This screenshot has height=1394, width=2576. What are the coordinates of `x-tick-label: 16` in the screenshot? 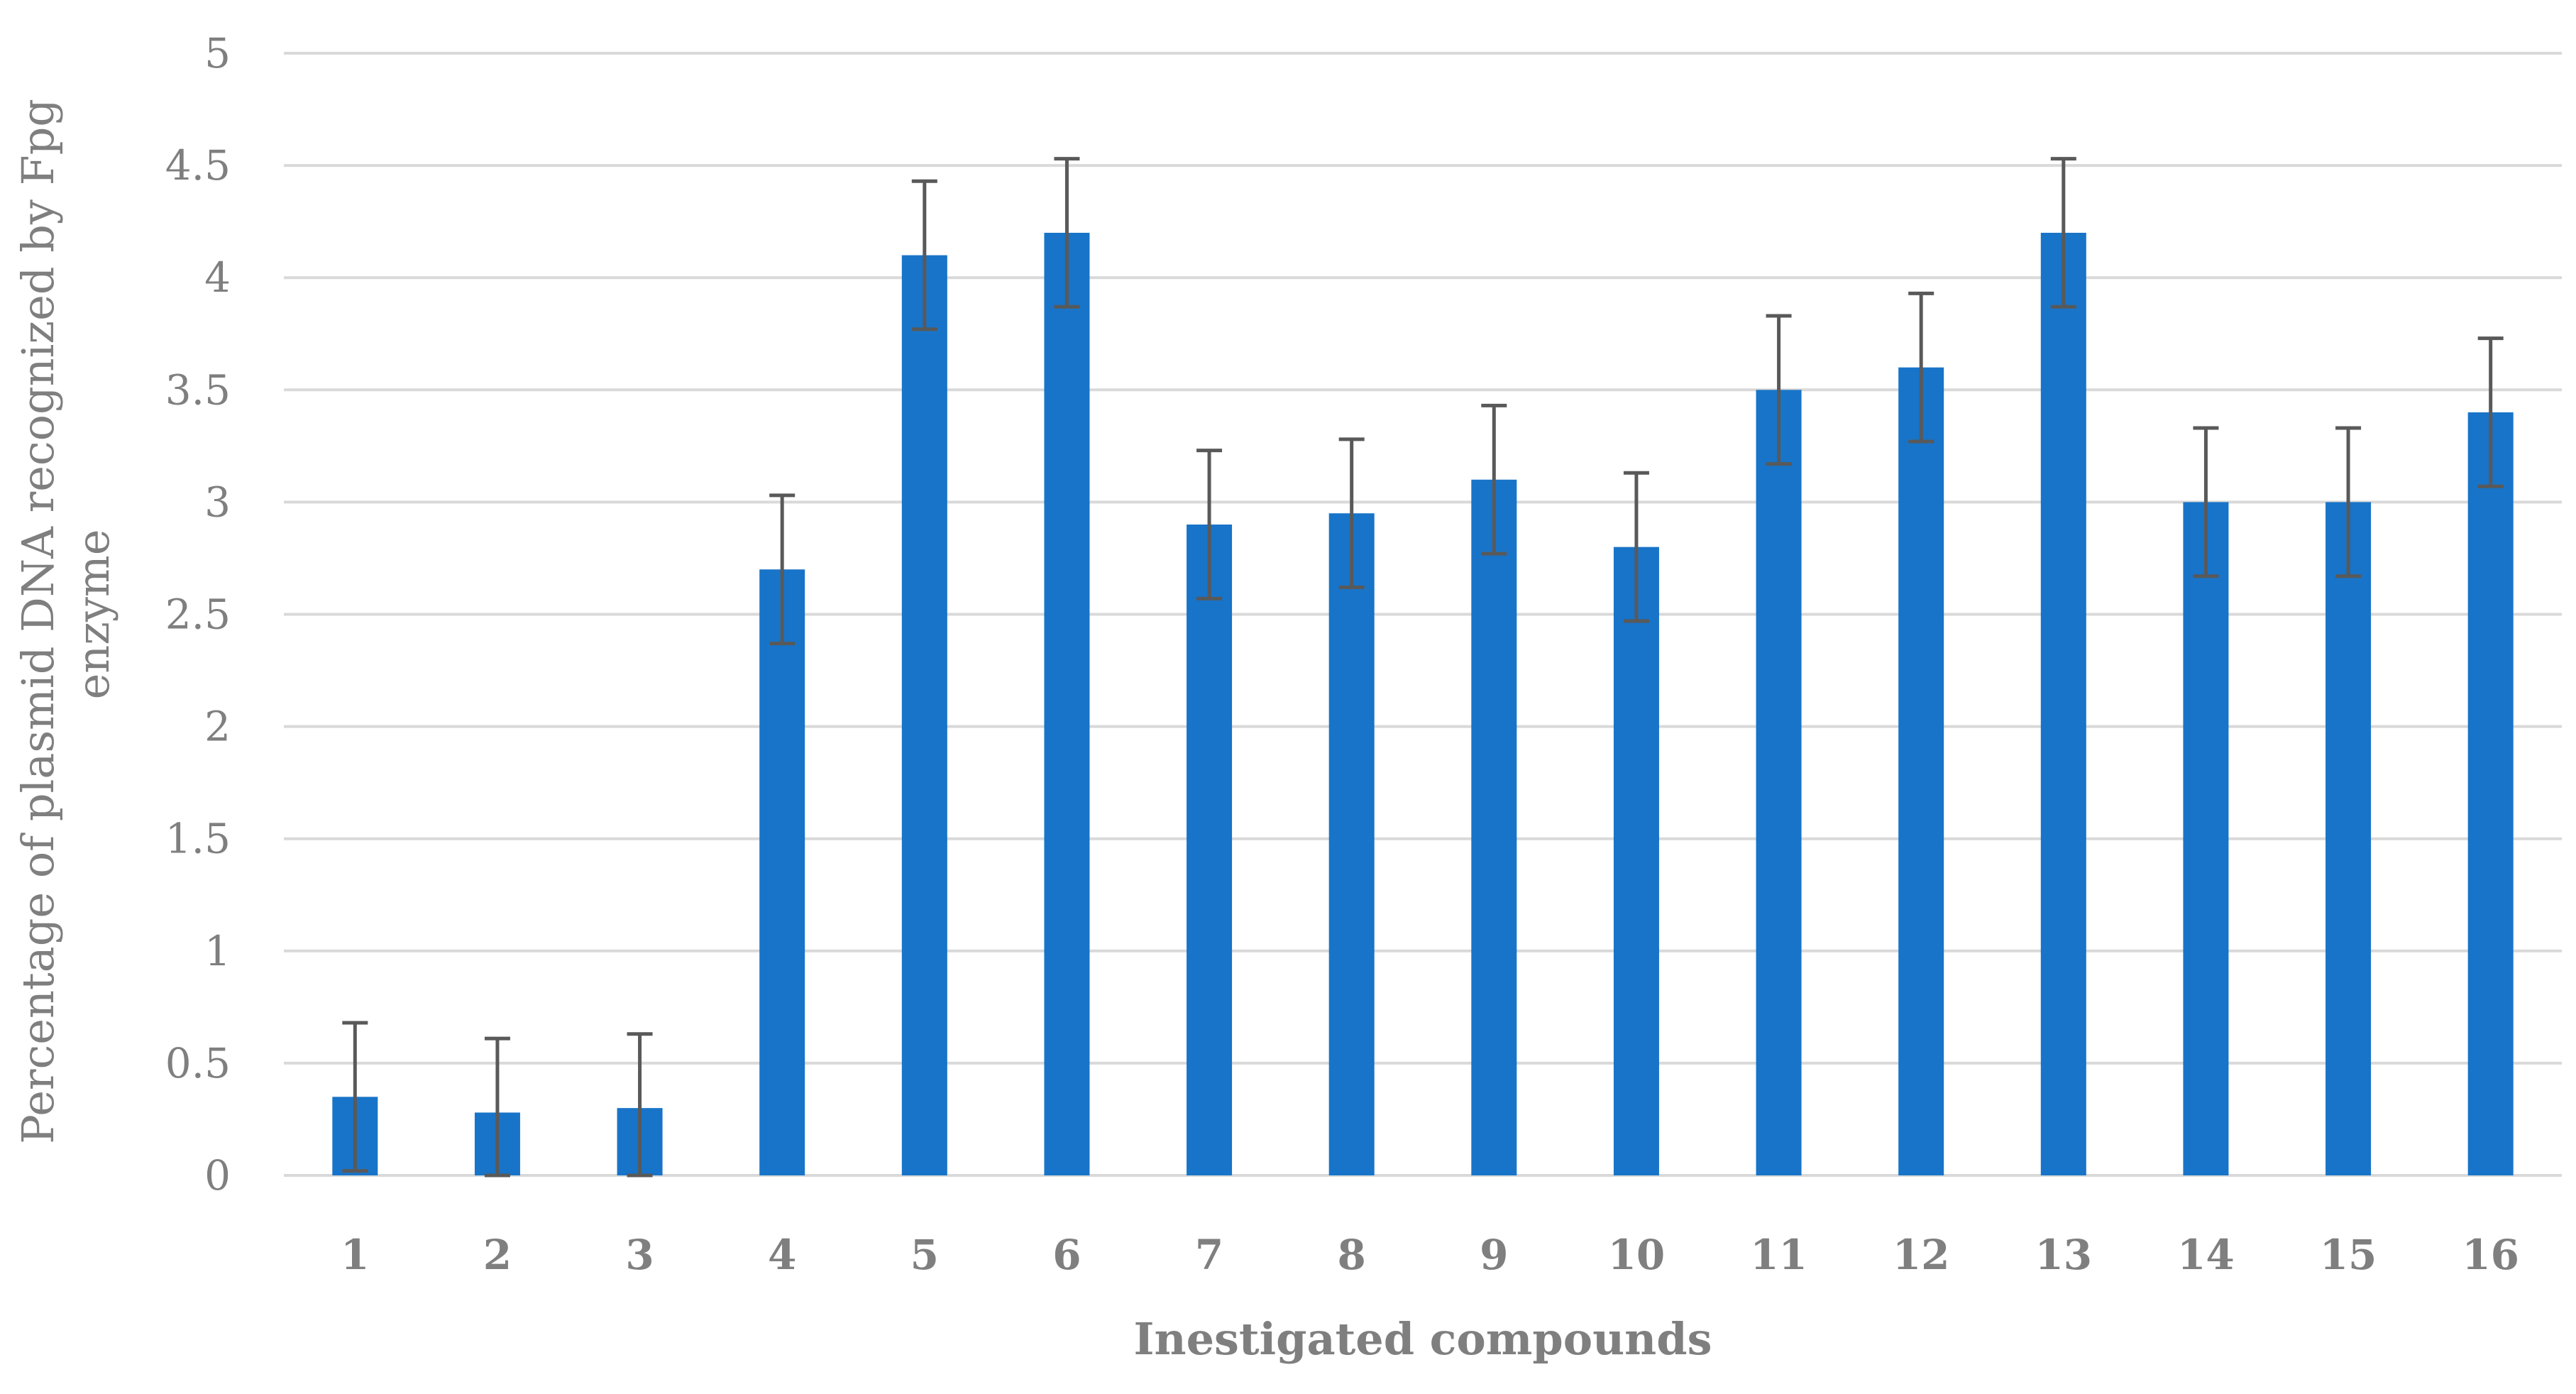 It's located at (2490, 1255).